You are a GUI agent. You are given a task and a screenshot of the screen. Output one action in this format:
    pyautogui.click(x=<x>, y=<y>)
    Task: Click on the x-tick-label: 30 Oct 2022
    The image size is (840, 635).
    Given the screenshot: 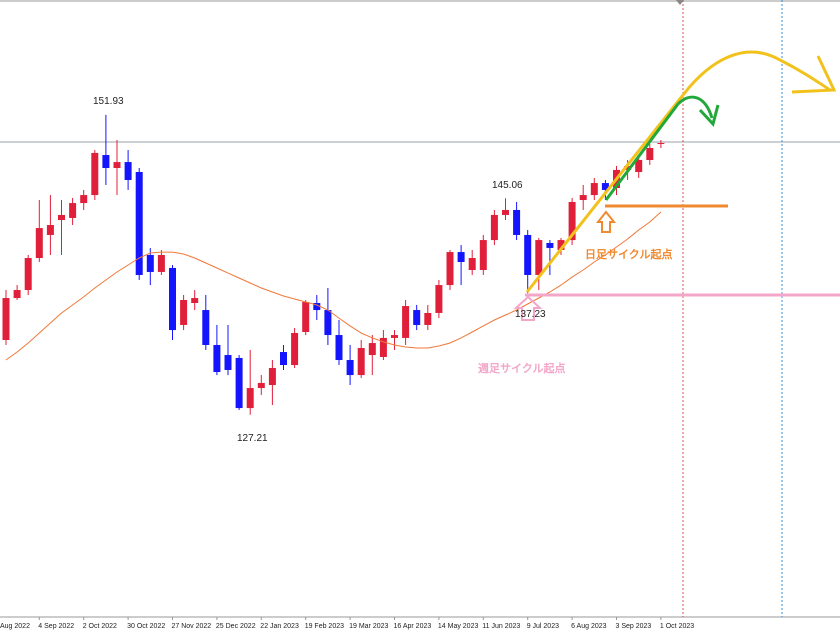 What is the action you would take?
    pyautogui.click(x=146, y=626)
    